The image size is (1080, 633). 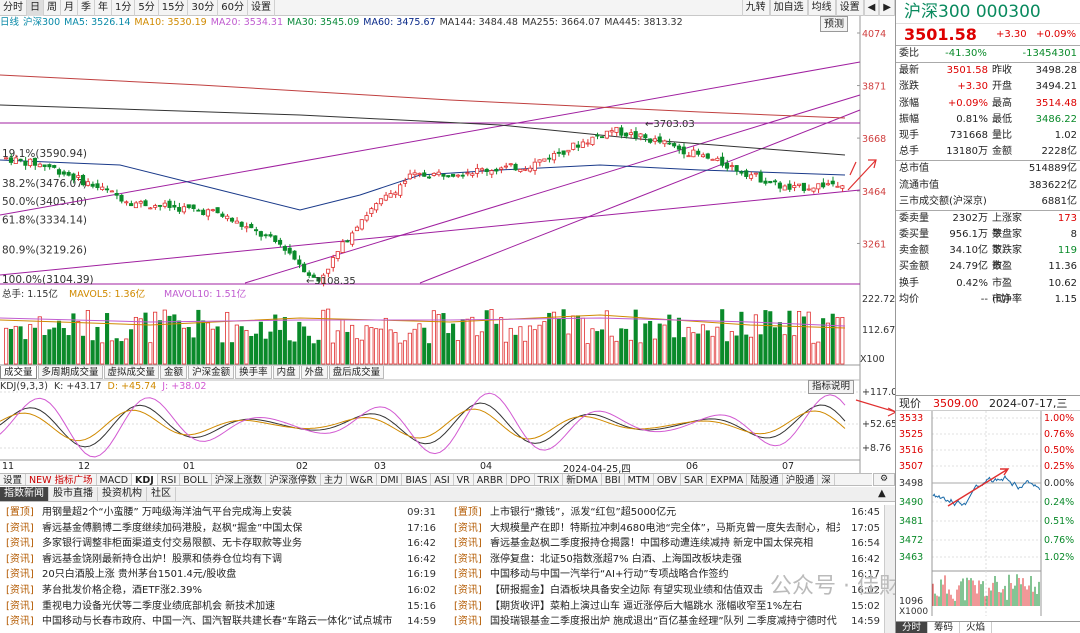 I want to click on period-tab: 1分, so click(x=124, y=8).